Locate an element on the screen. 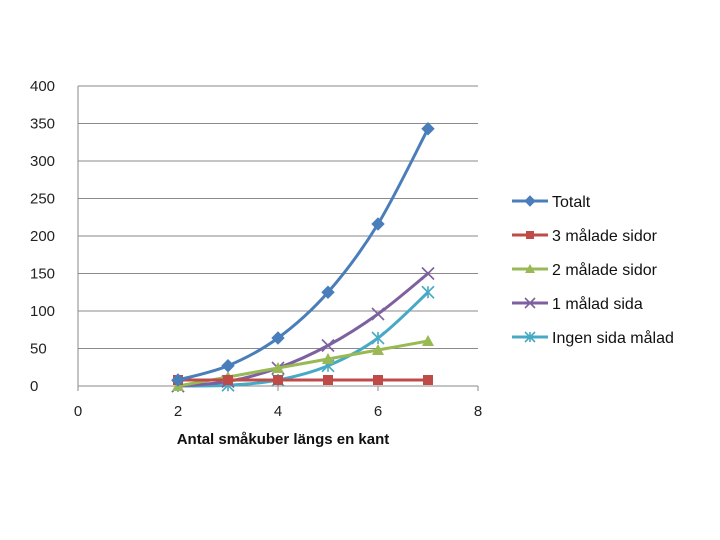 This screenshot has width=720, height=540. legend-item: Totalt is located at coordinates (551, 202).